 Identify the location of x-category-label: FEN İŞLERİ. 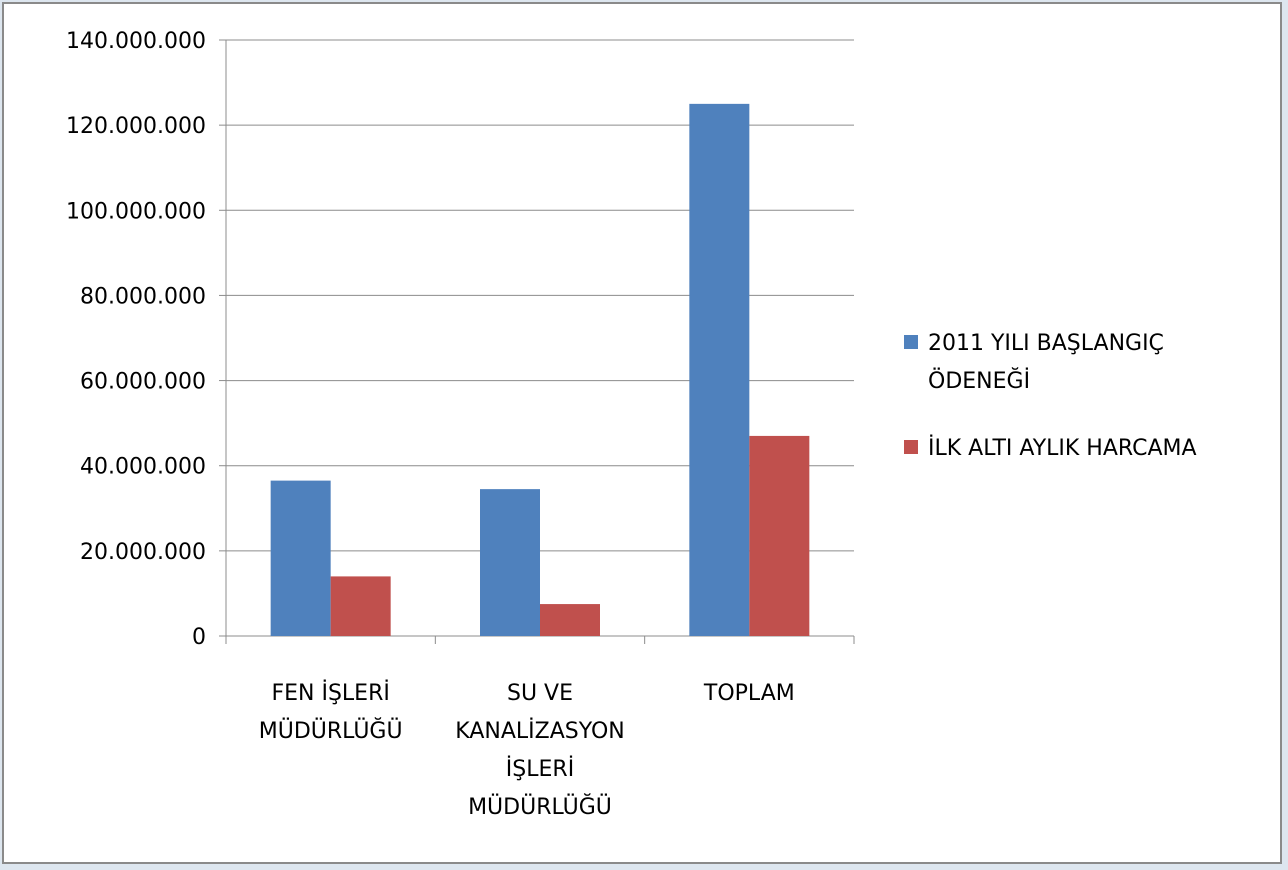
(330, 693).